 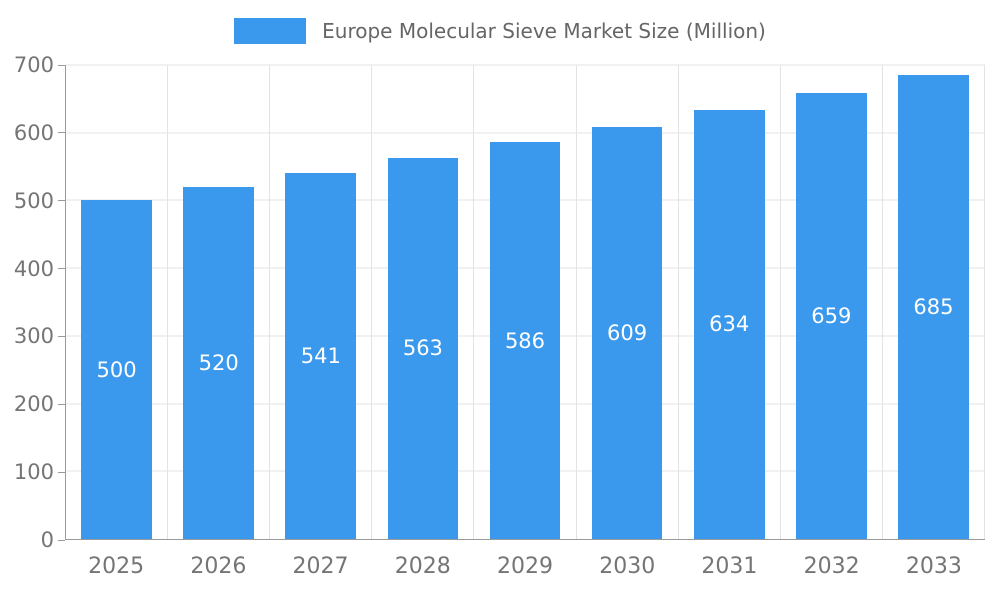 I want to click on bar-value-label: 520, so click(x=218, y=362).